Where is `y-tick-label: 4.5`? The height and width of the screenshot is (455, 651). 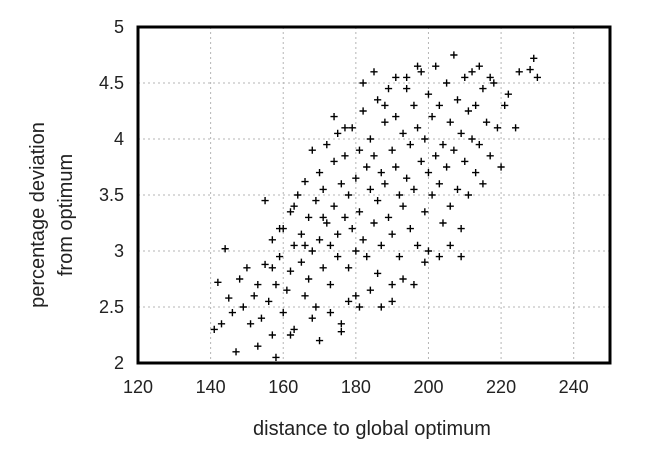 y-tick-label: 4.5 is located at coordinates (111, 83).